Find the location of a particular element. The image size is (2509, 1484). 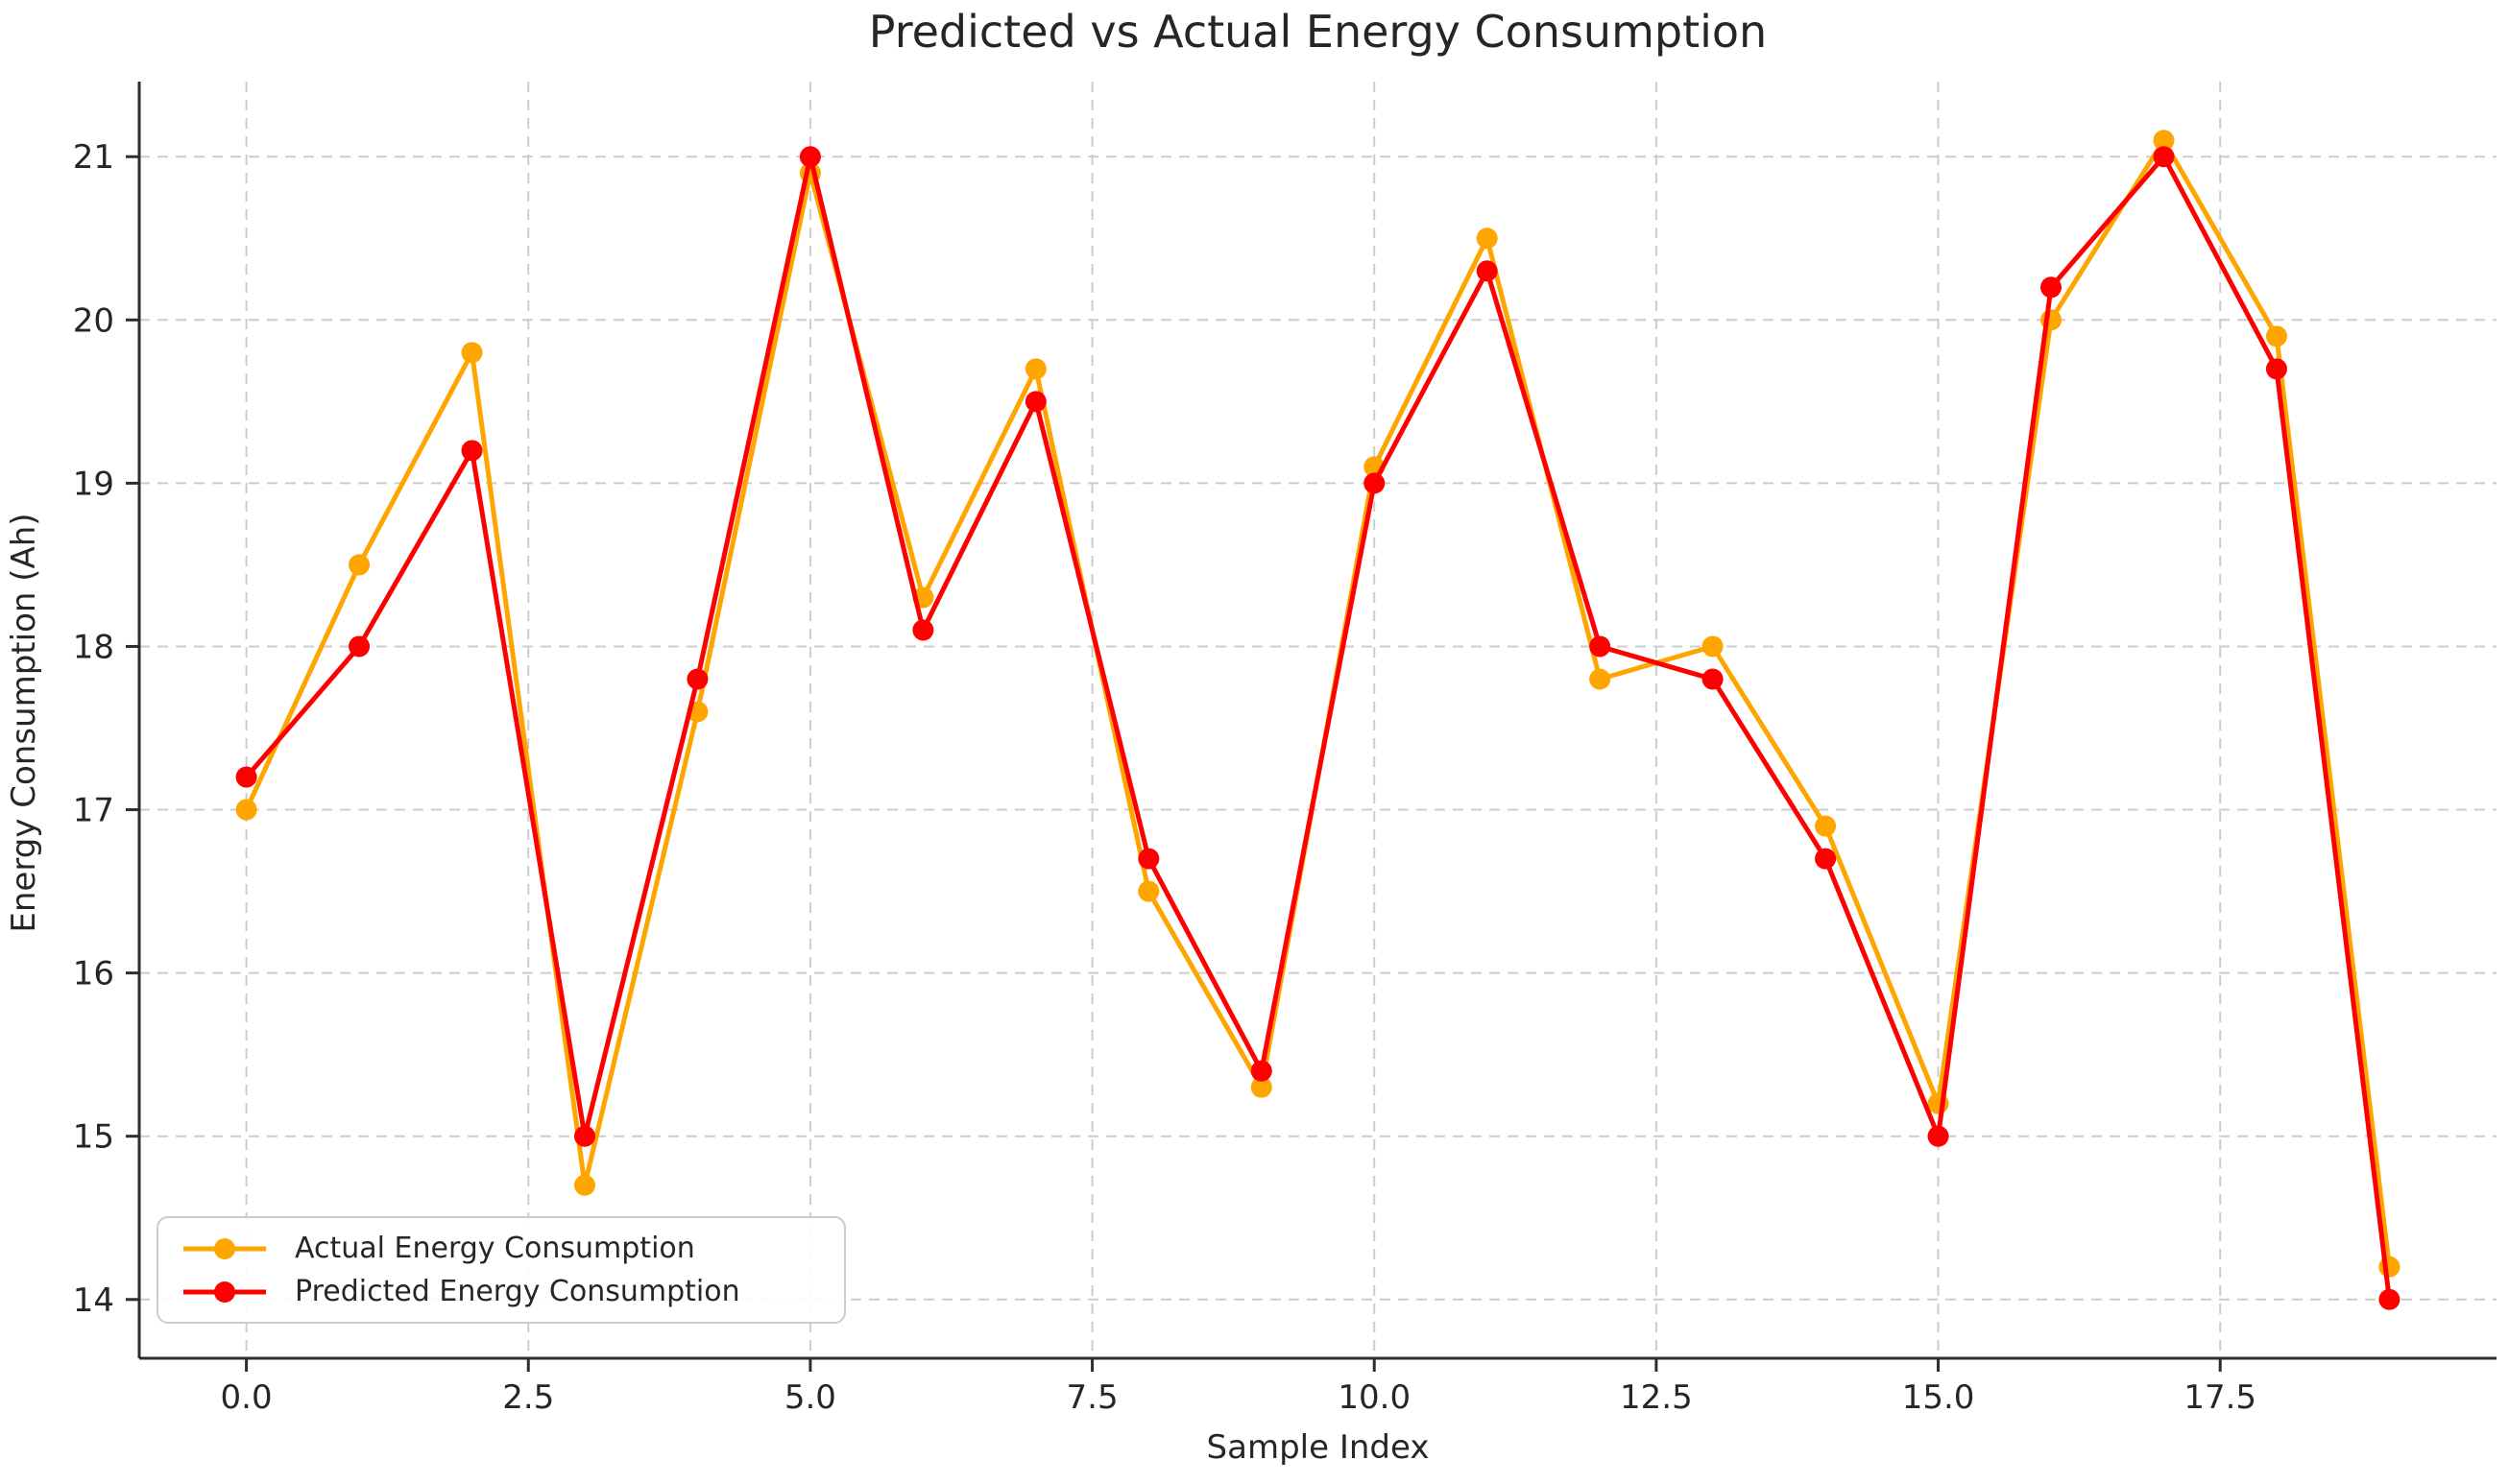

legend-marker-predicted-icon is located at coordinates (224, 1292).